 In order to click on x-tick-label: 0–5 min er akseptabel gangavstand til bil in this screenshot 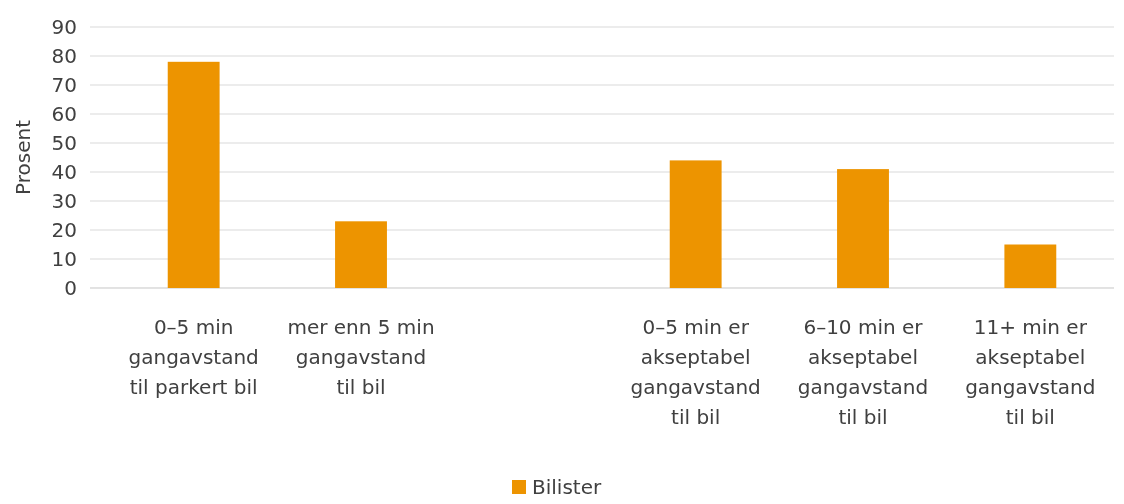, I will do `click(695, 372)`.